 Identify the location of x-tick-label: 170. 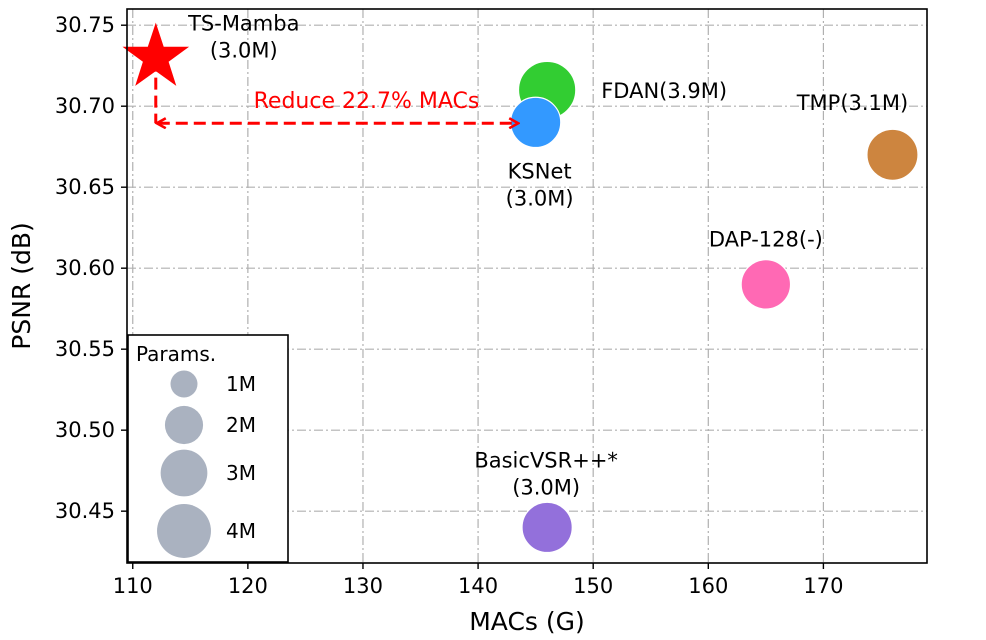
(823, 586).